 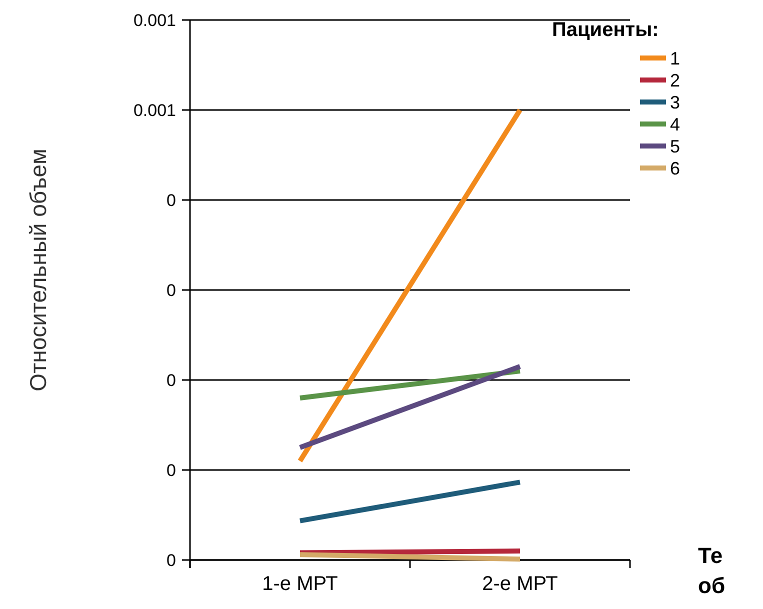 I want to click on legend-label: 5, so click(x=675, y=146).